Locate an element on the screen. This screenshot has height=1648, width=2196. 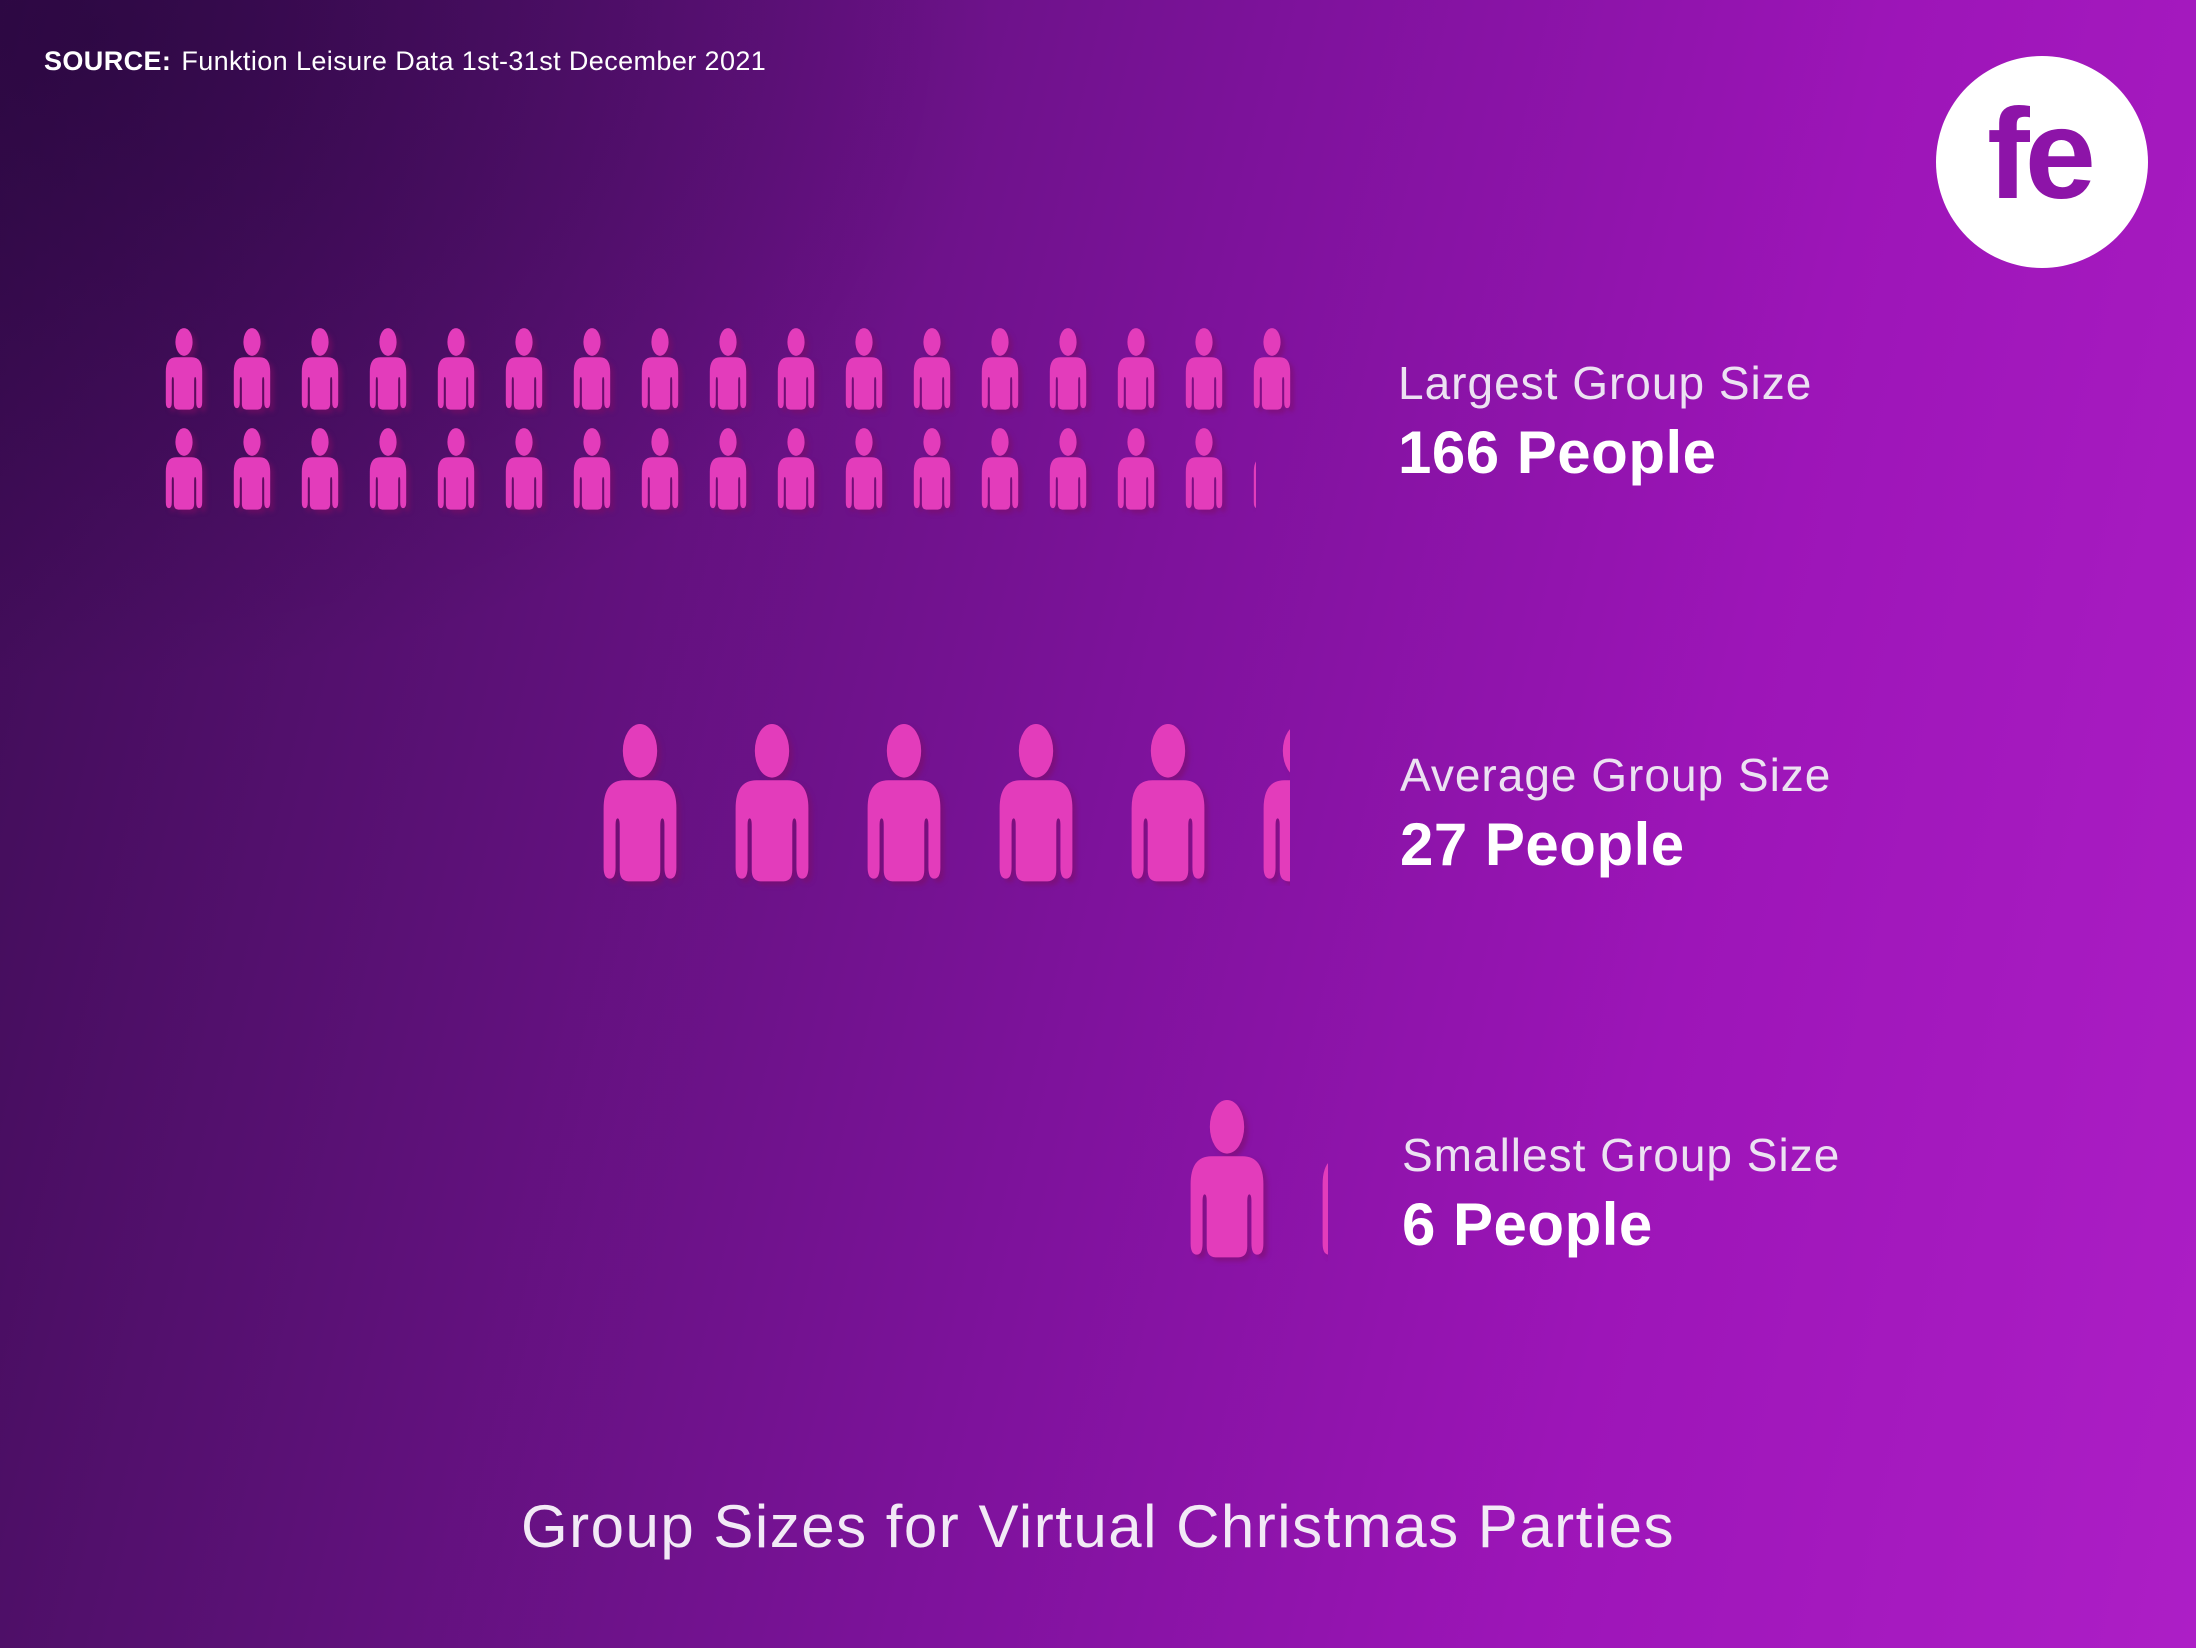
caption-smallest-group: Smallest Group Size 6 People is located at coordinates (1621, 1193).